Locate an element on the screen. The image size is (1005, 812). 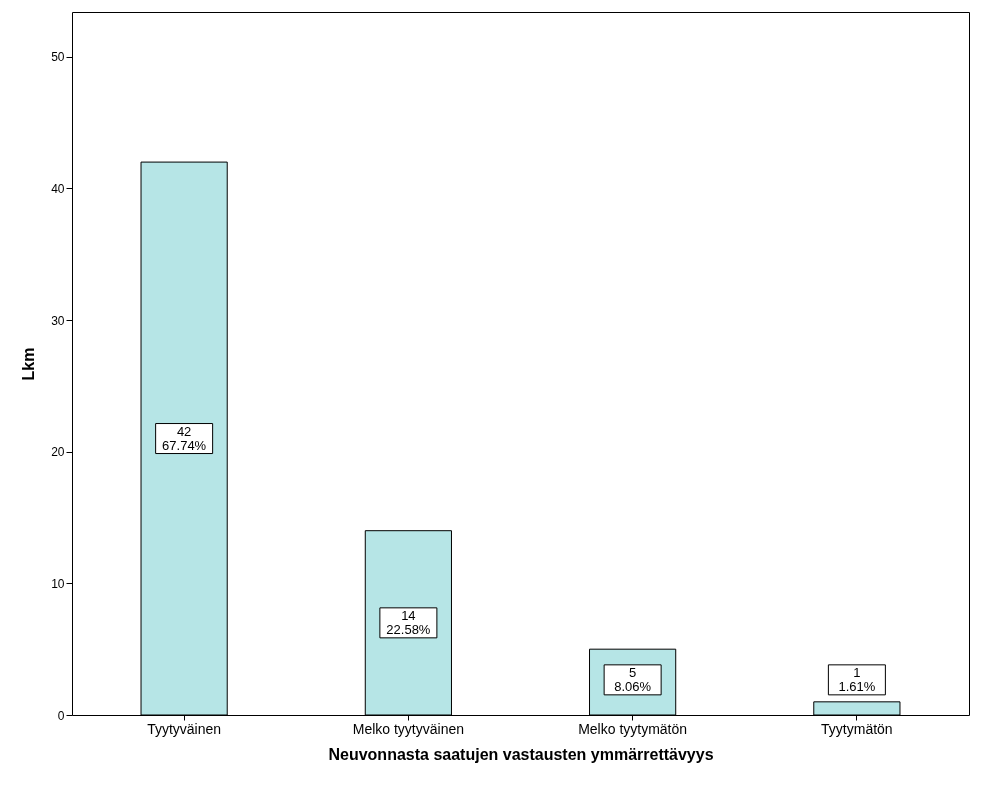
y-tick-label: 10 is located at coordinates (58, 583).